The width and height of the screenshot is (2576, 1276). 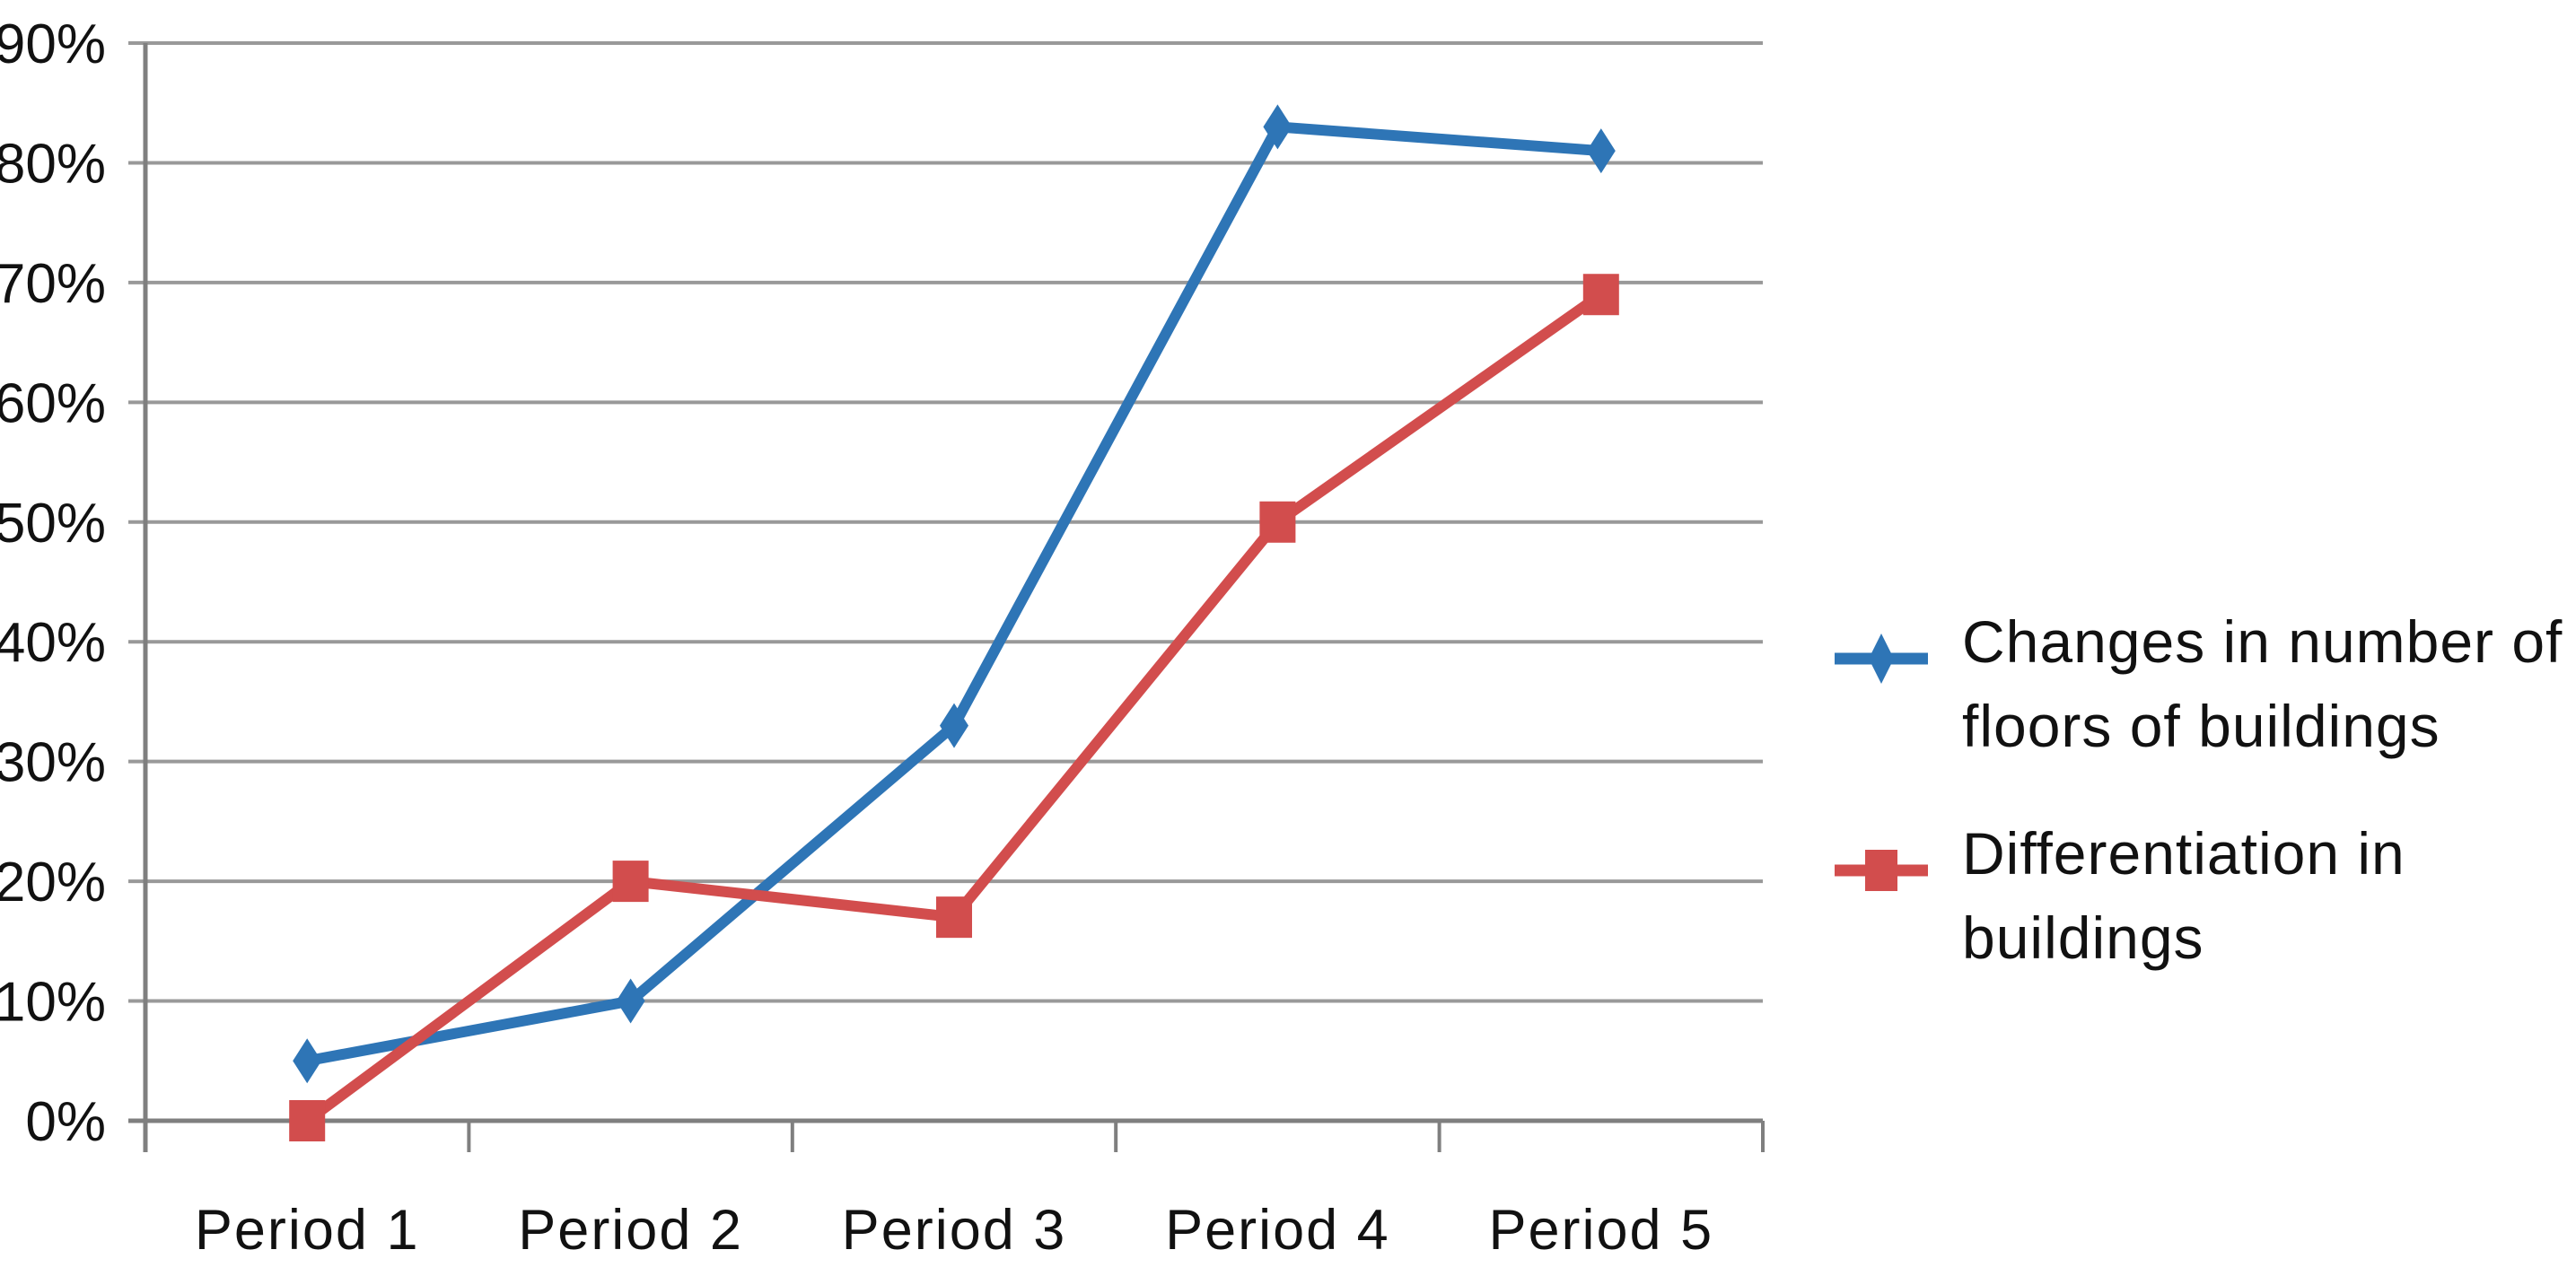 I want to click on y-tick-label: 30%, so click(x=53, y=763).